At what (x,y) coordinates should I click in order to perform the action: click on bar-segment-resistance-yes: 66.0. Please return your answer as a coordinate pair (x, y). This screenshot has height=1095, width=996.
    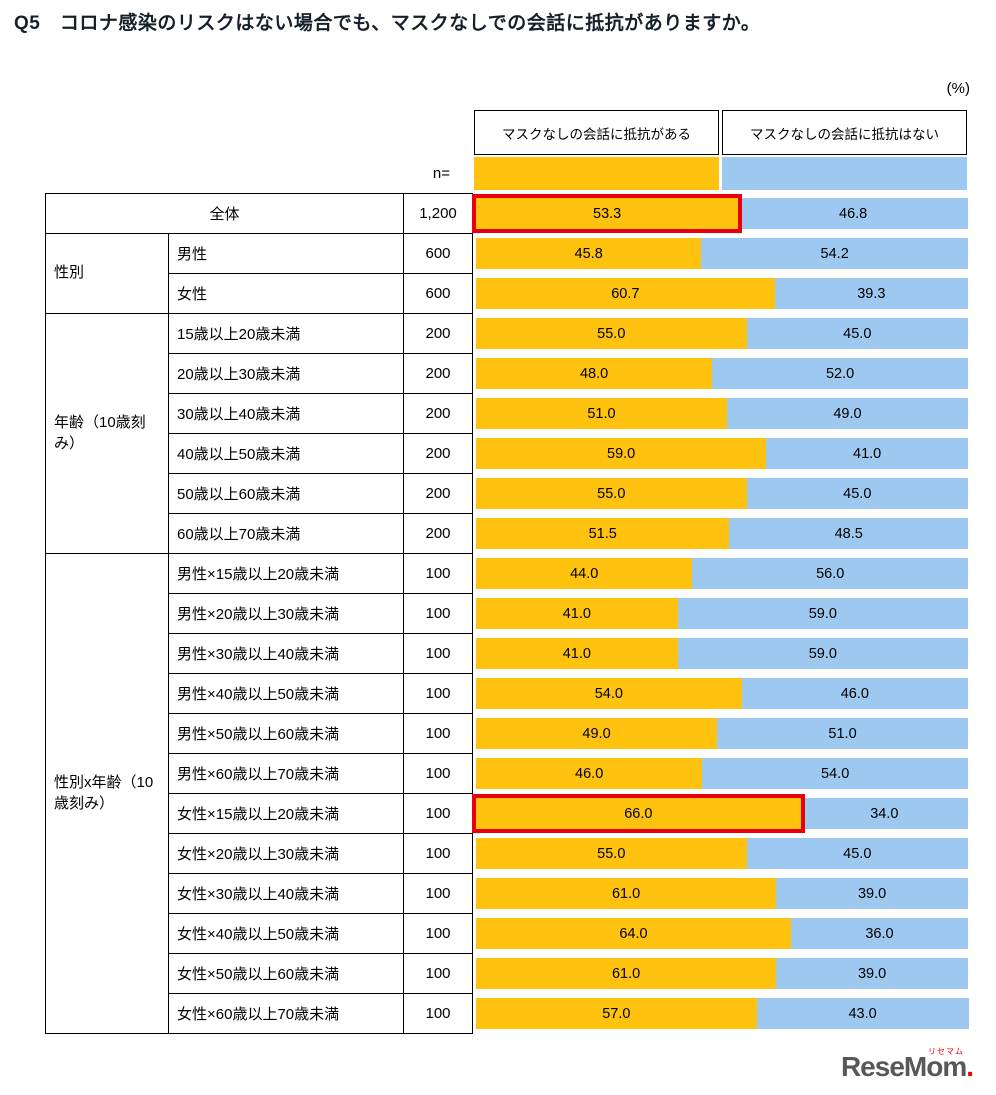
    Looking at the image, I should click on (638, 813).